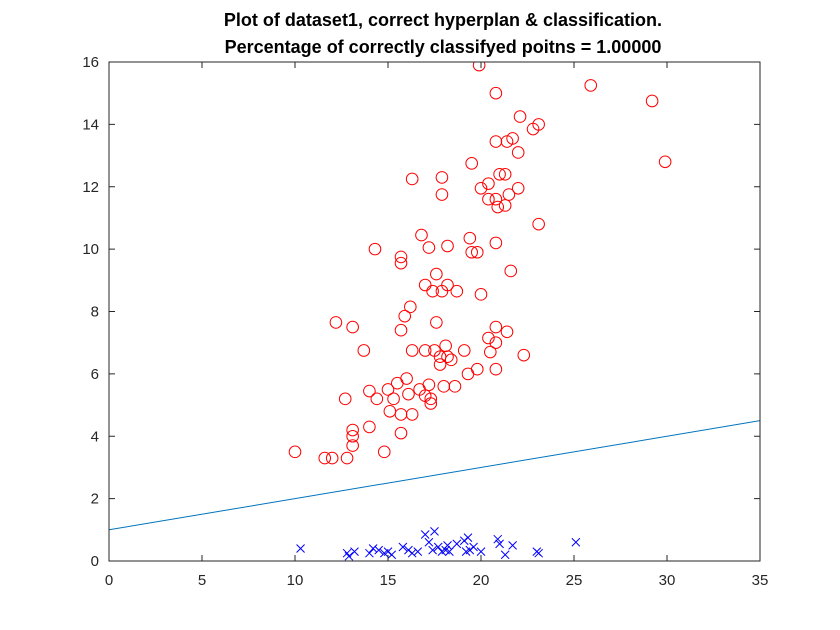 This screenshot has height=630, width=840. Describe the element at coordinates (109, 580) in the screenshot. I see `x-tick-label: 0` at that location.